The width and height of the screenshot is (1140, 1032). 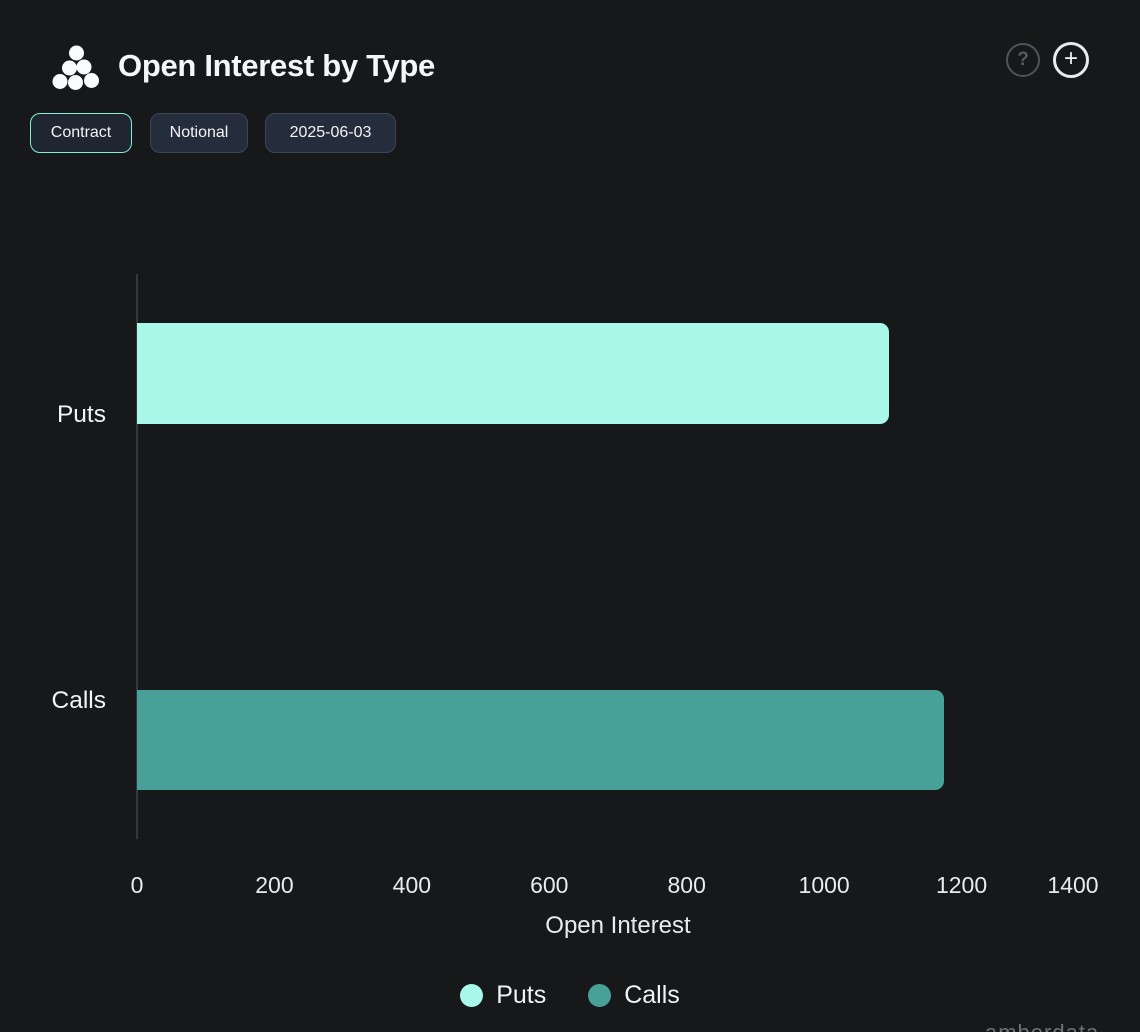 What do you see at coordinates (78, 700) in the screenshot?
I see `y-axis-label-calls: Calls` at bounding box center [78, 700].